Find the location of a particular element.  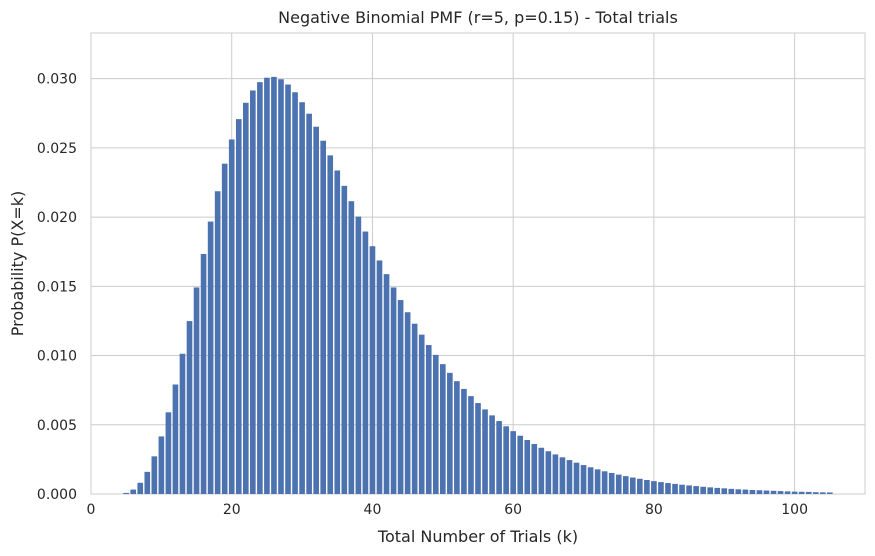

x-axis-ticks: 0 20 40 60 80 100 is located at coordinates (447, 510).